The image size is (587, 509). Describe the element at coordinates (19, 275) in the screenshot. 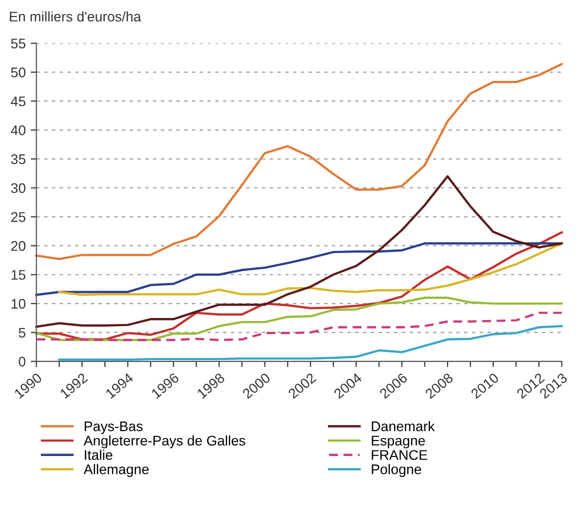

I see `y-tick-label: 15` at that location.